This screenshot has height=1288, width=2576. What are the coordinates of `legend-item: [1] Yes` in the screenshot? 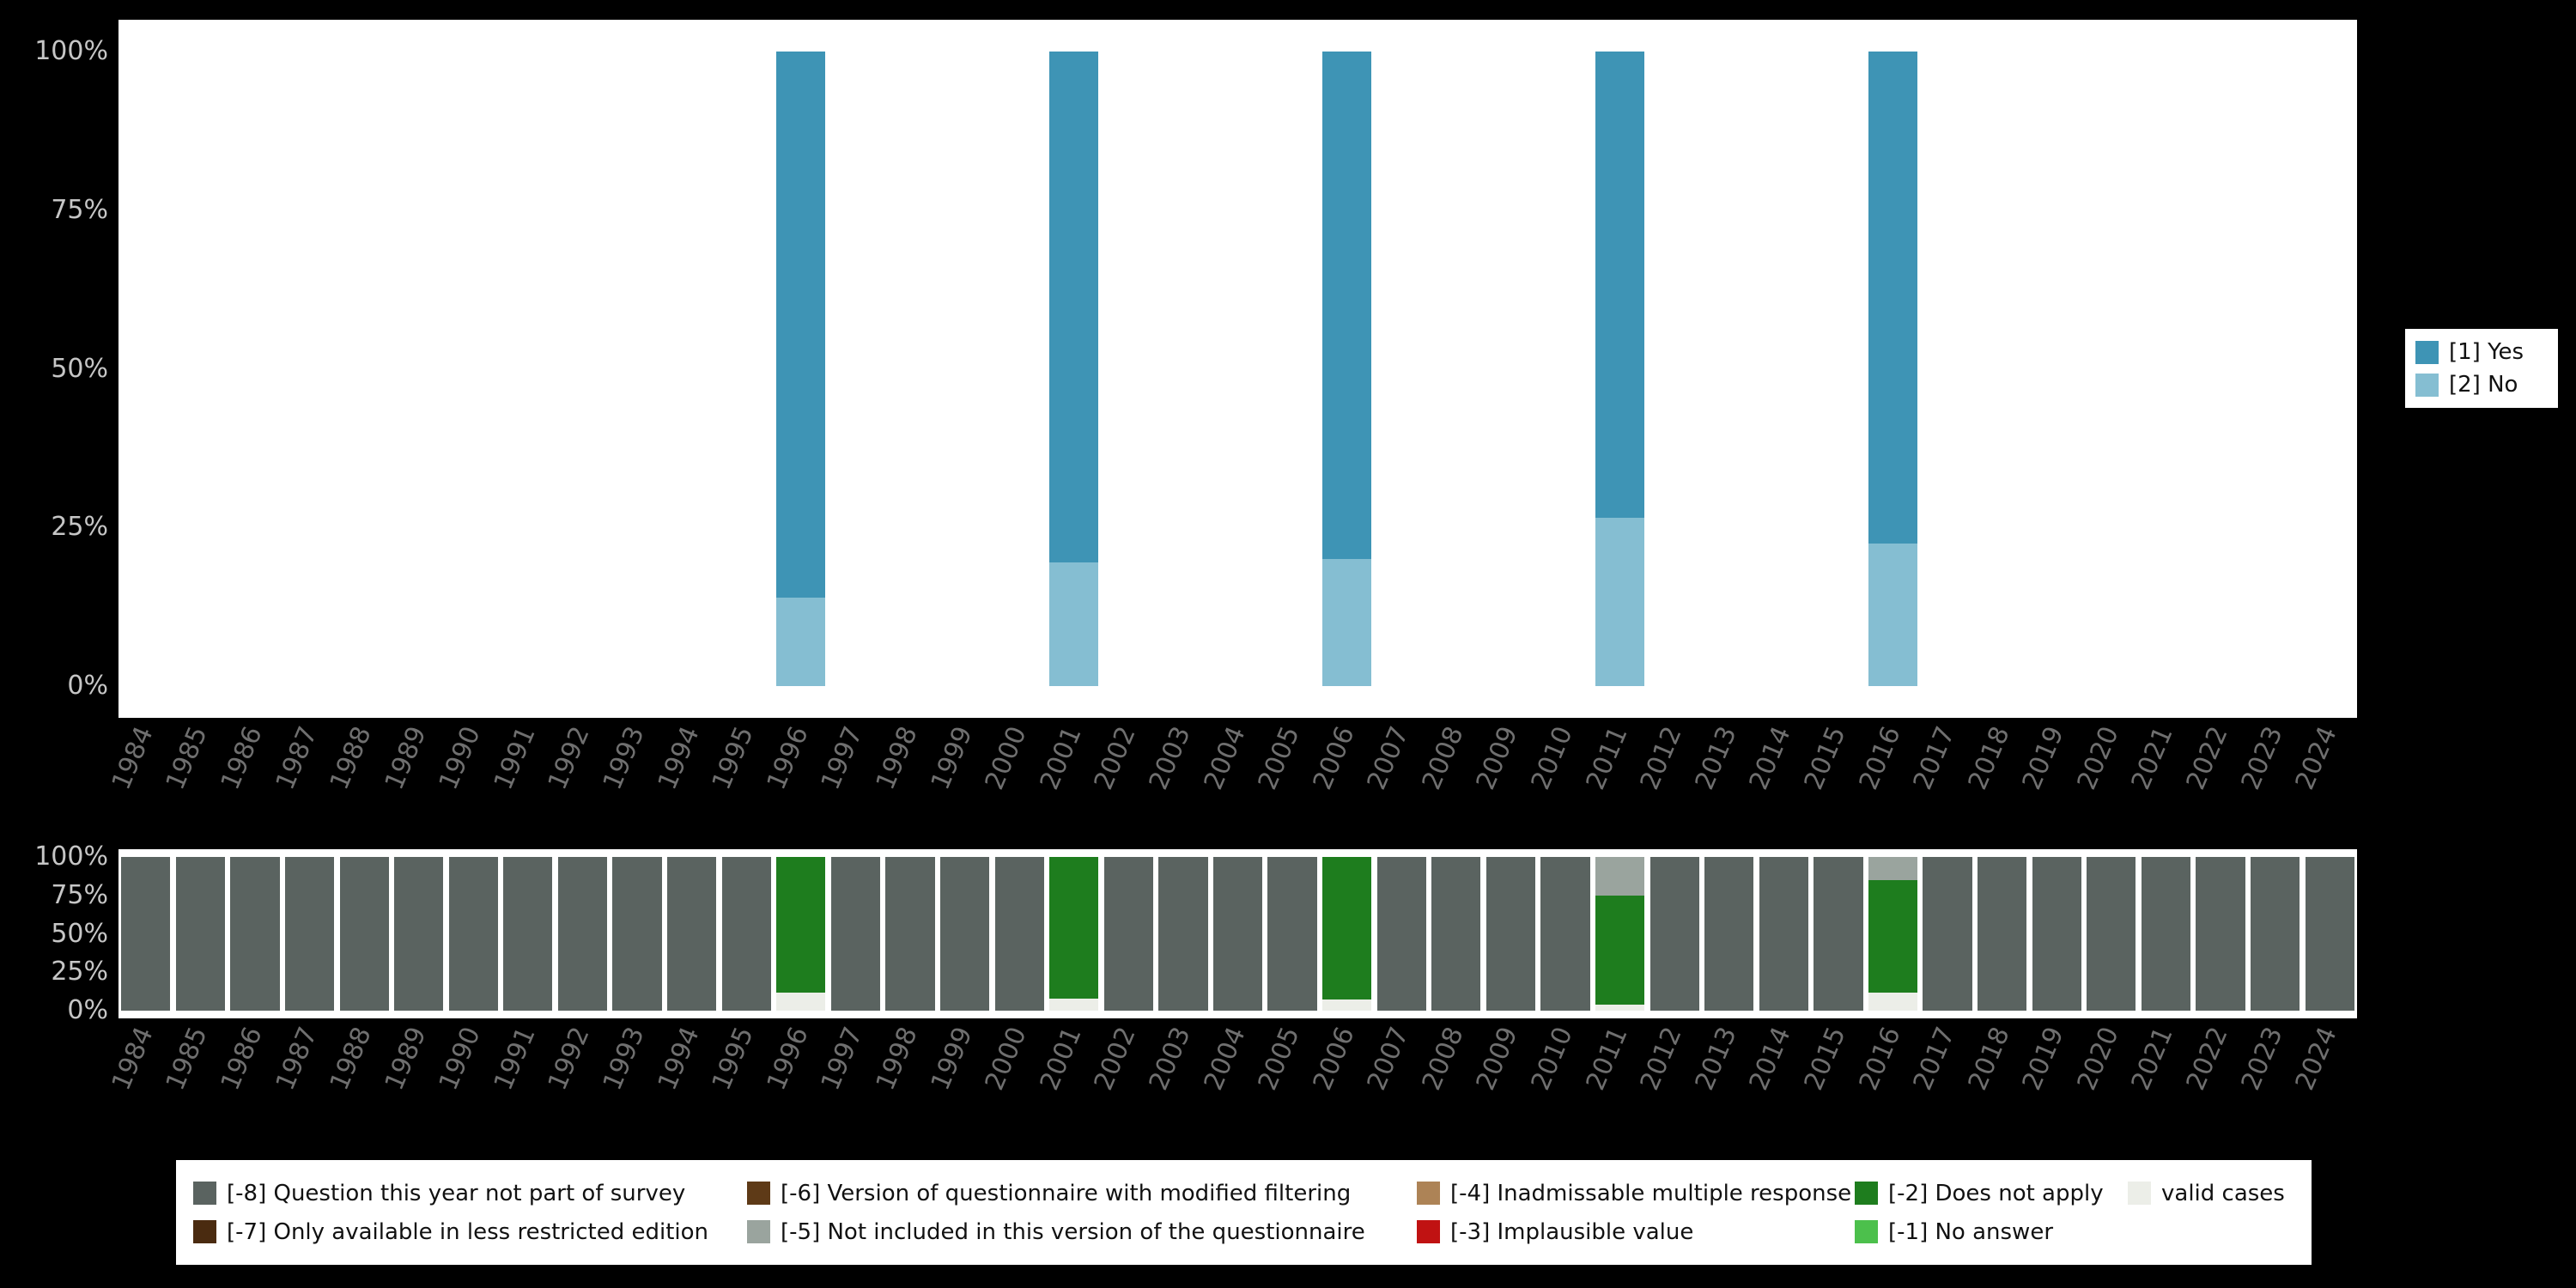 It's located at (2486, 352).